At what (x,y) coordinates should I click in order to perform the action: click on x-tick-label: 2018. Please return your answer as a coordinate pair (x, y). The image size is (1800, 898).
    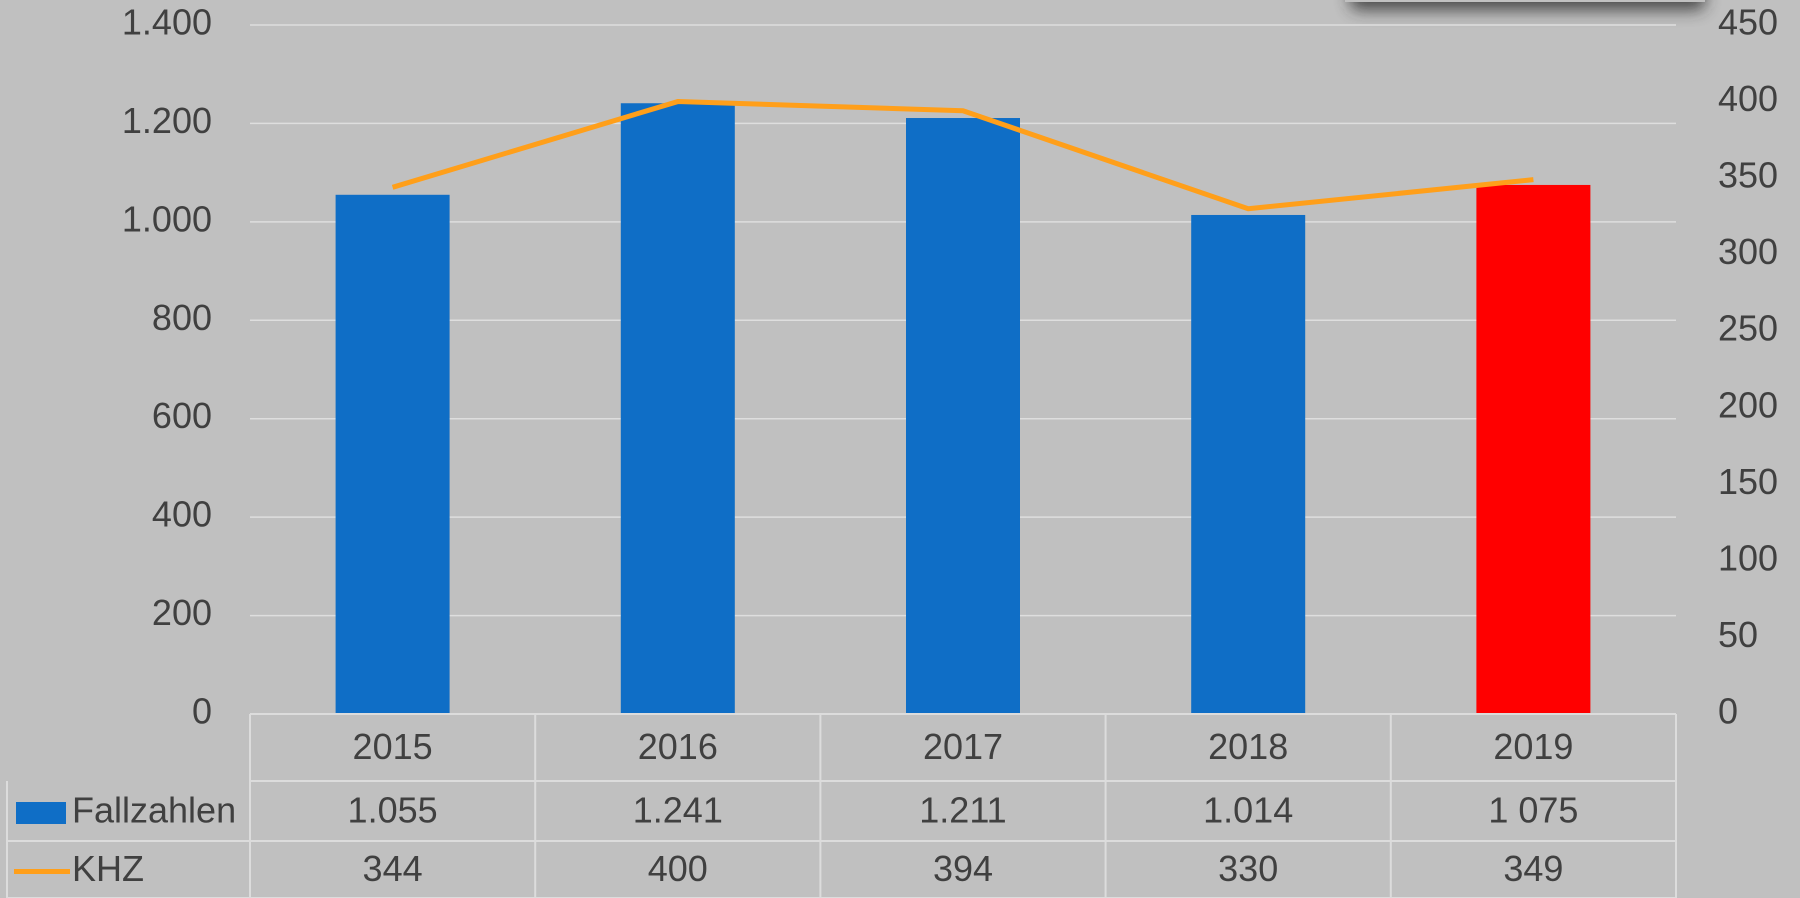
    Looking at the image, I should click on (1248, 746).